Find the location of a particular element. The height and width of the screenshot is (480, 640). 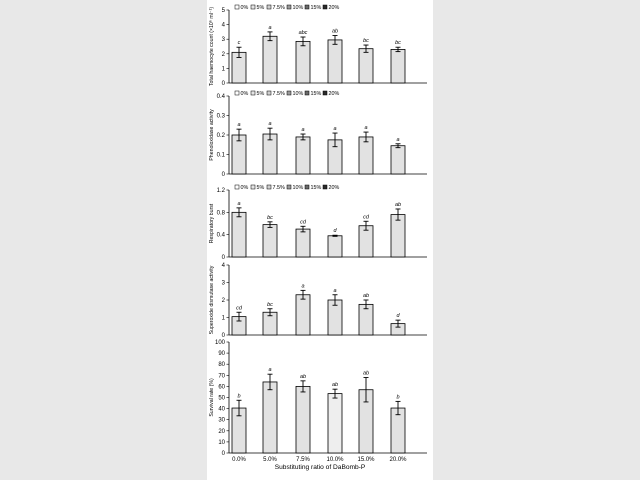

y-tick-label: 90 is located at coordinates (221, 354).